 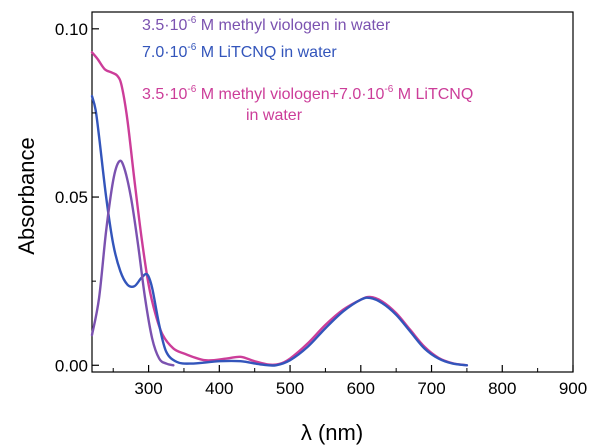 What do you see at coordinates (502, 388) in the screenshot?
I see `x-tick-label: 800` at bounding box center [502, 388].